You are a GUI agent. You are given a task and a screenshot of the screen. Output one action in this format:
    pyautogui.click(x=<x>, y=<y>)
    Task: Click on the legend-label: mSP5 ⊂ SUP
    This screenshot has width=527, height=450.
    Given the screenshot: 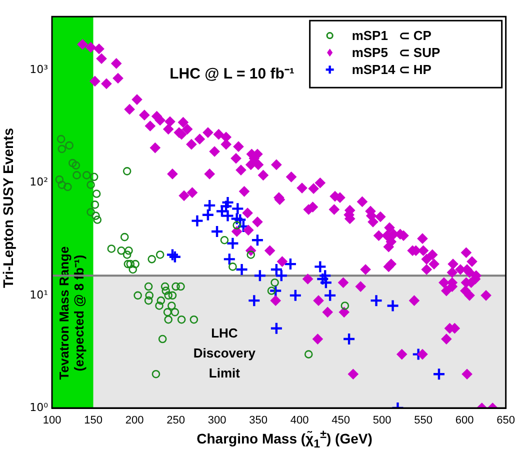 What is the action you would take?
    pyautogui.click(x=396, y=52)
    